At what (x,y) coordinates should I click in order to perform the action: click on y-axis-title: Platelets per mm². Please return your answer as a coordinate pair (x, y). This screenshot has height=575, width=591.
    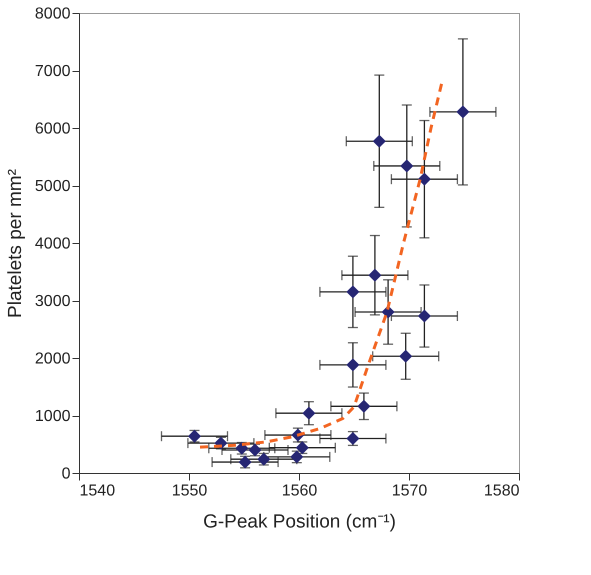
    Looking at the image, I should click on (15, 243).